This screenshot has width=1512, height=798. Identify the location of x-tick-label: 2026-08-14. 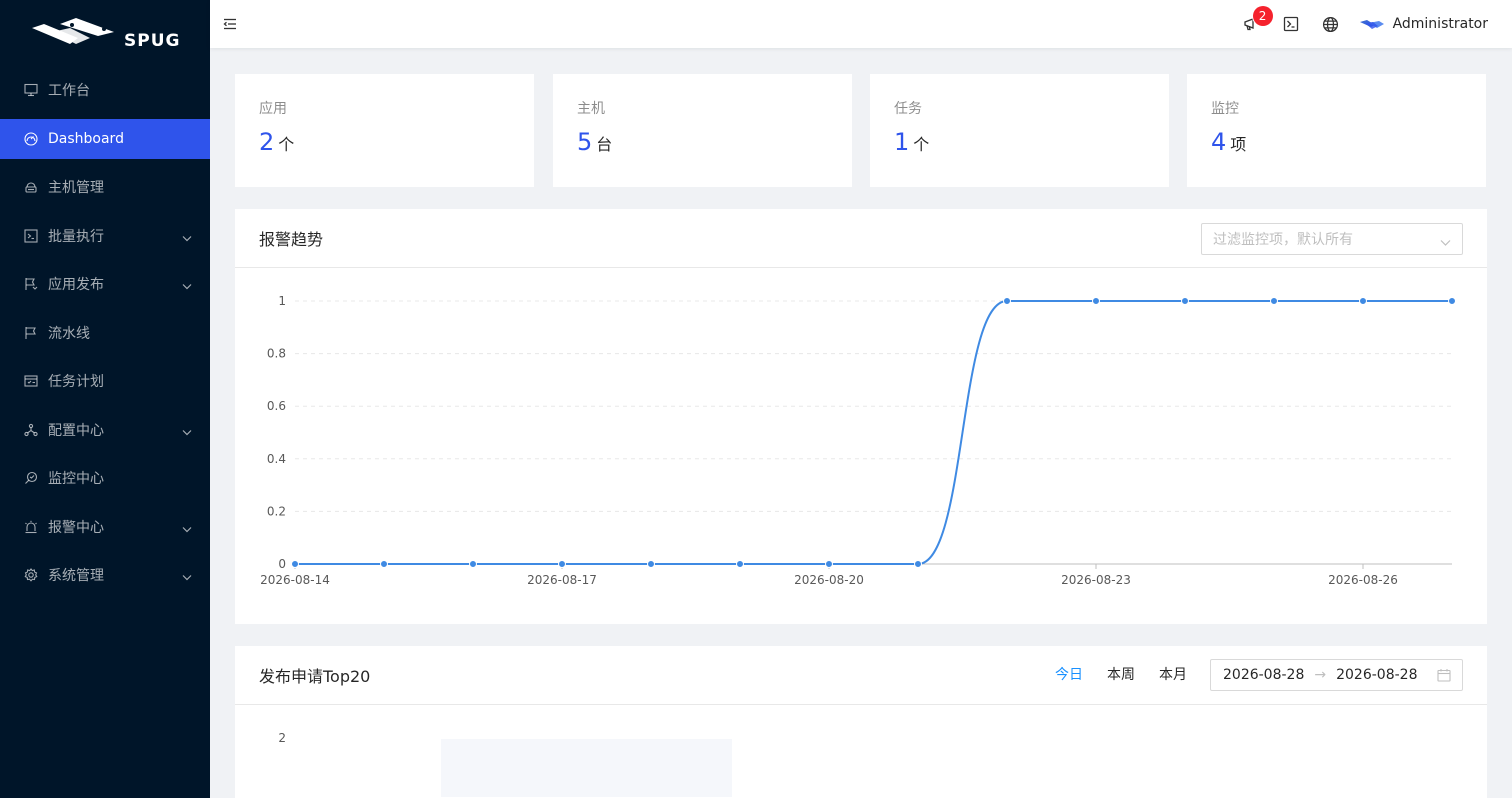
(295, 580).